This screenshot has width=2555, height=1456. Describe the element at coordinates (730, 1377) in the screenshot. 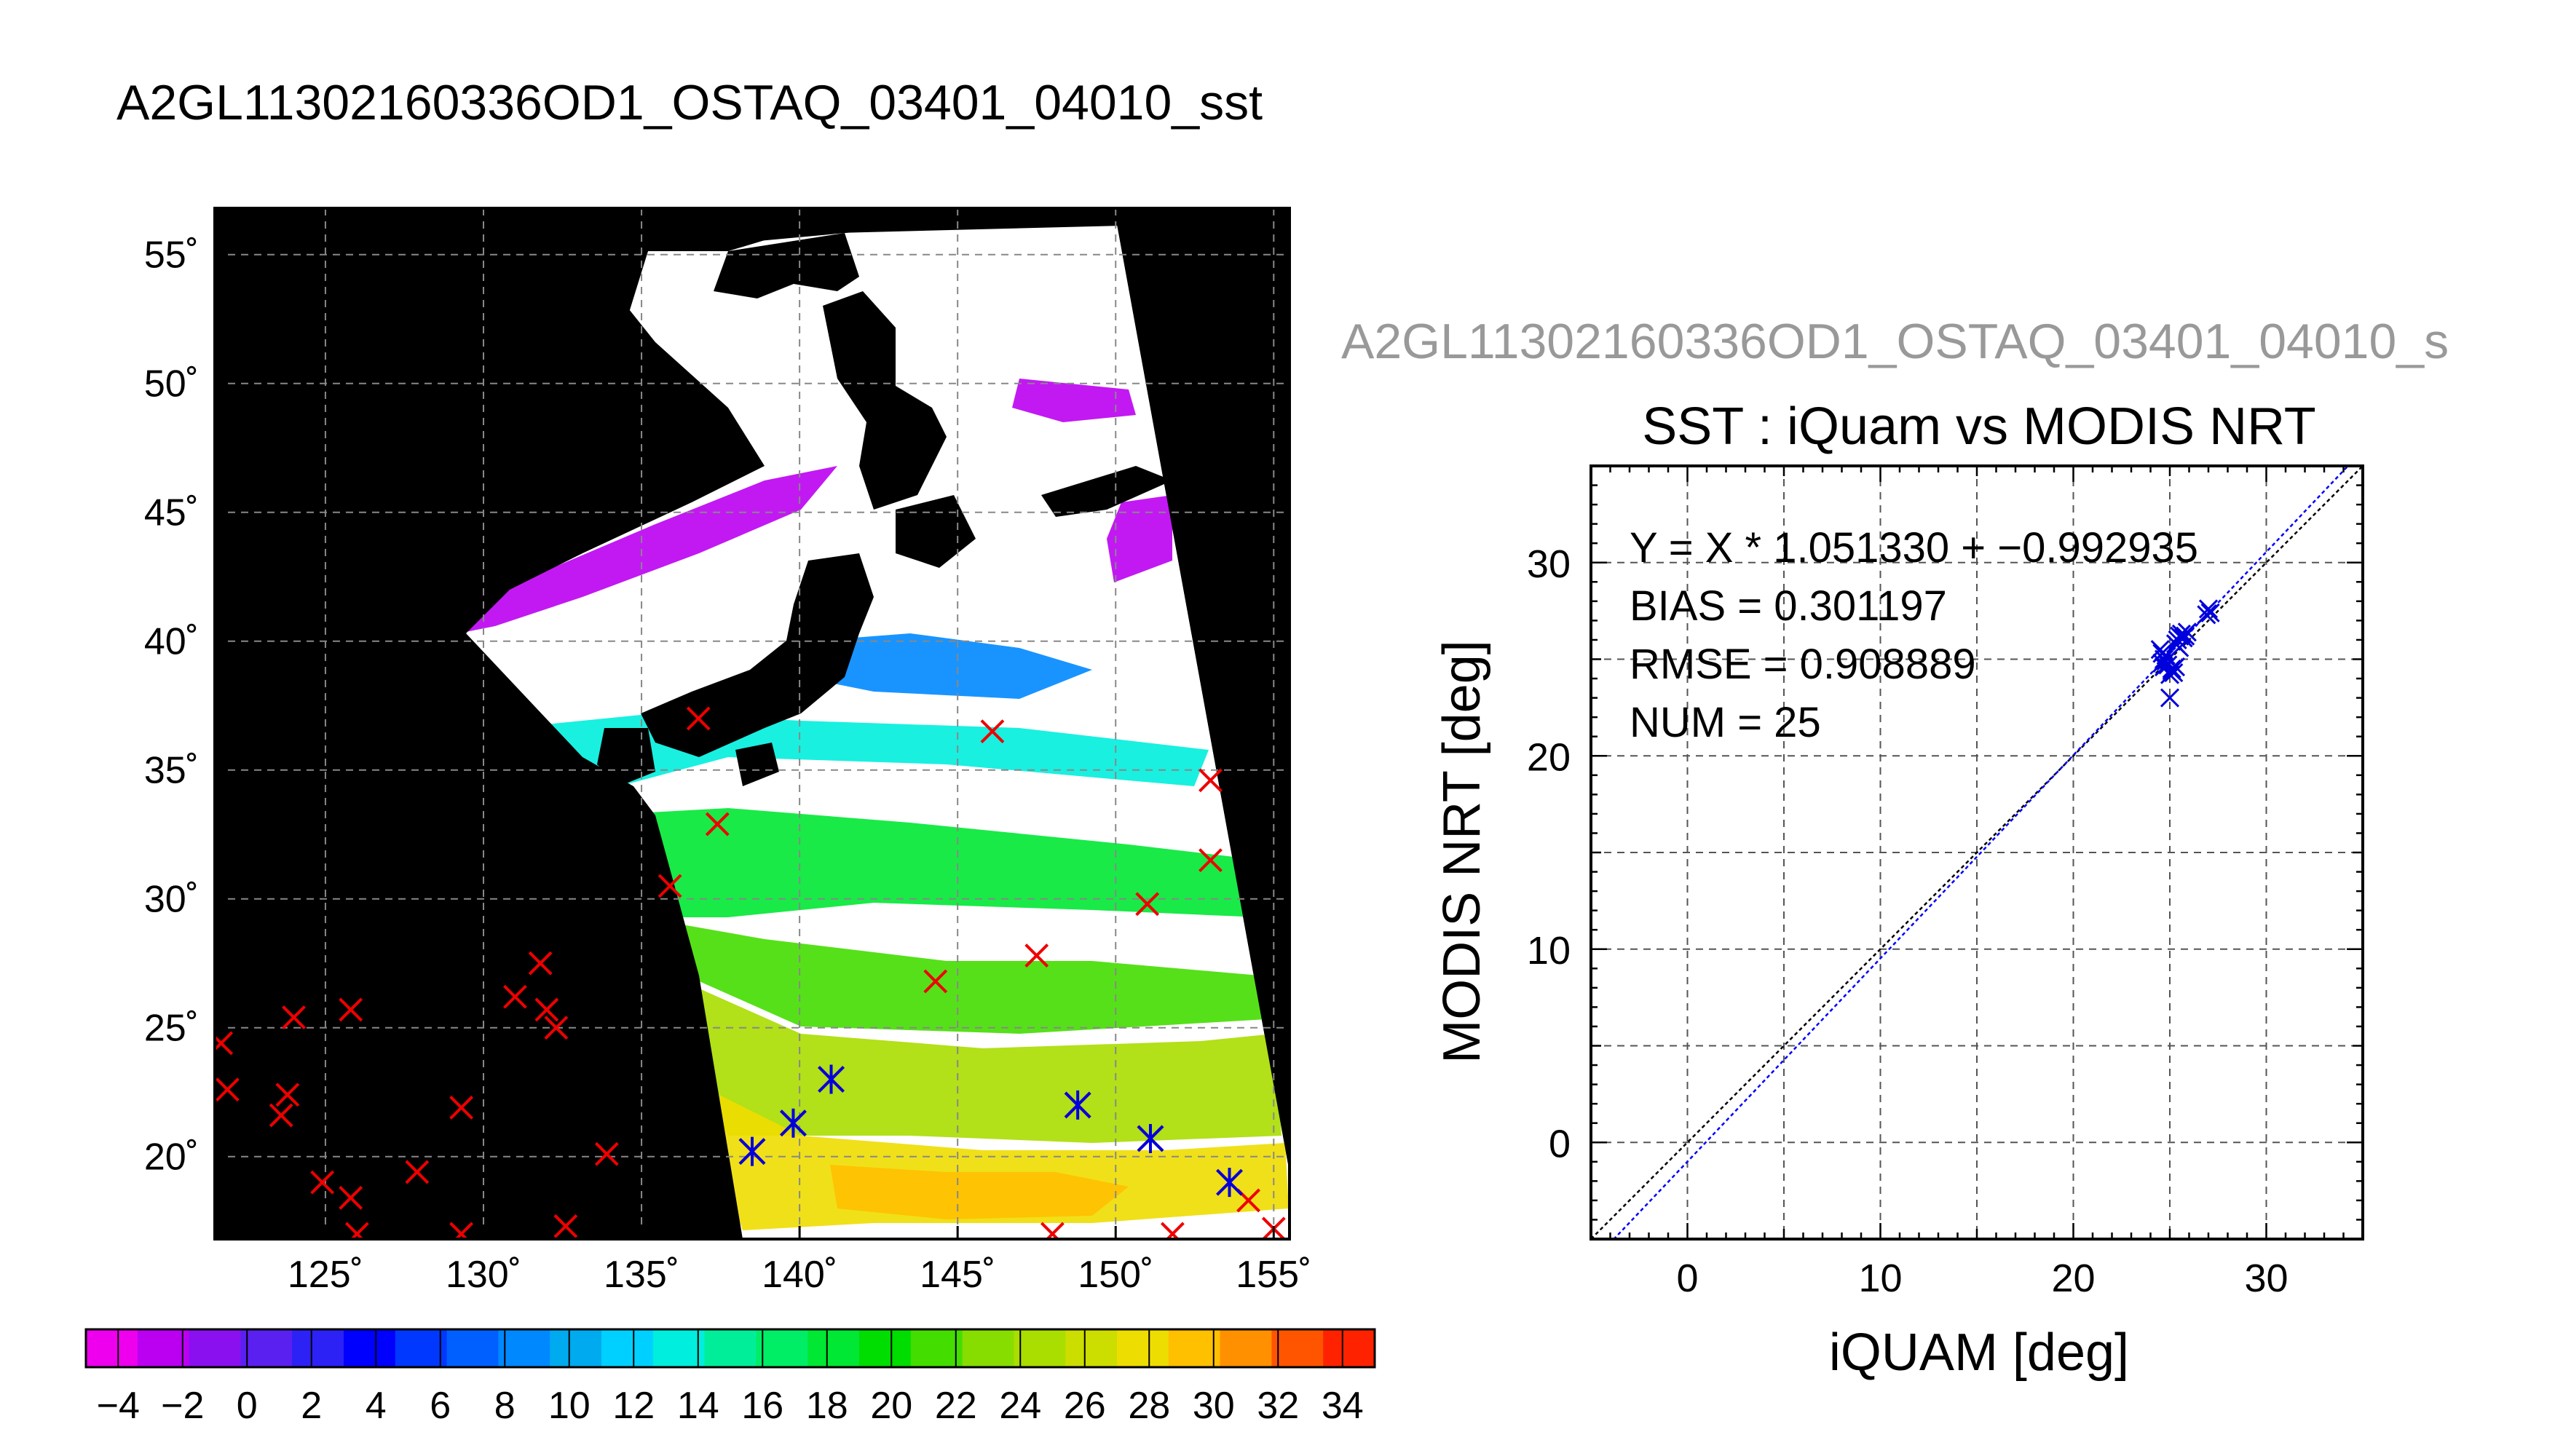

I see `colorbar: −4 −2 0 2 4 6 8 10 12 14 16 18 20 22 24 26 28 30 32 34` at that location.